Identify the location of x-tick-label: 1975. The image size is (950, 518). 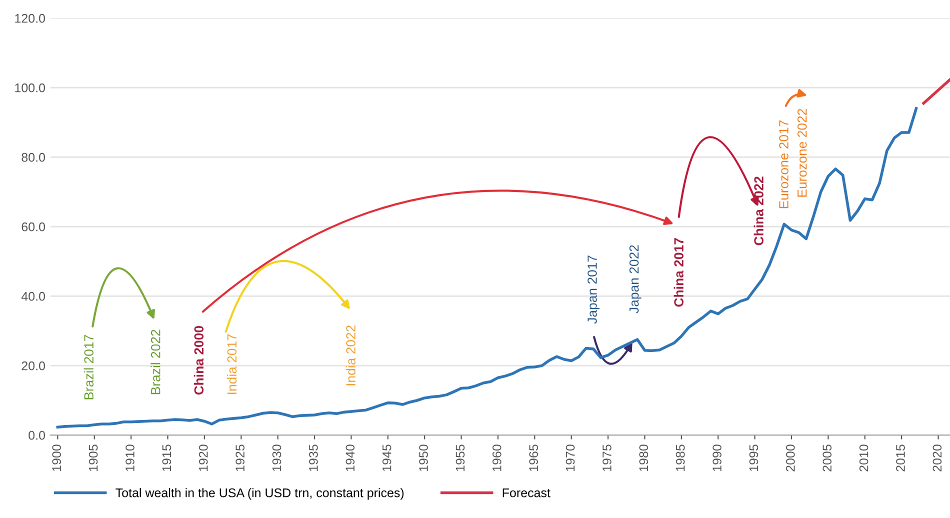
(607, 457).